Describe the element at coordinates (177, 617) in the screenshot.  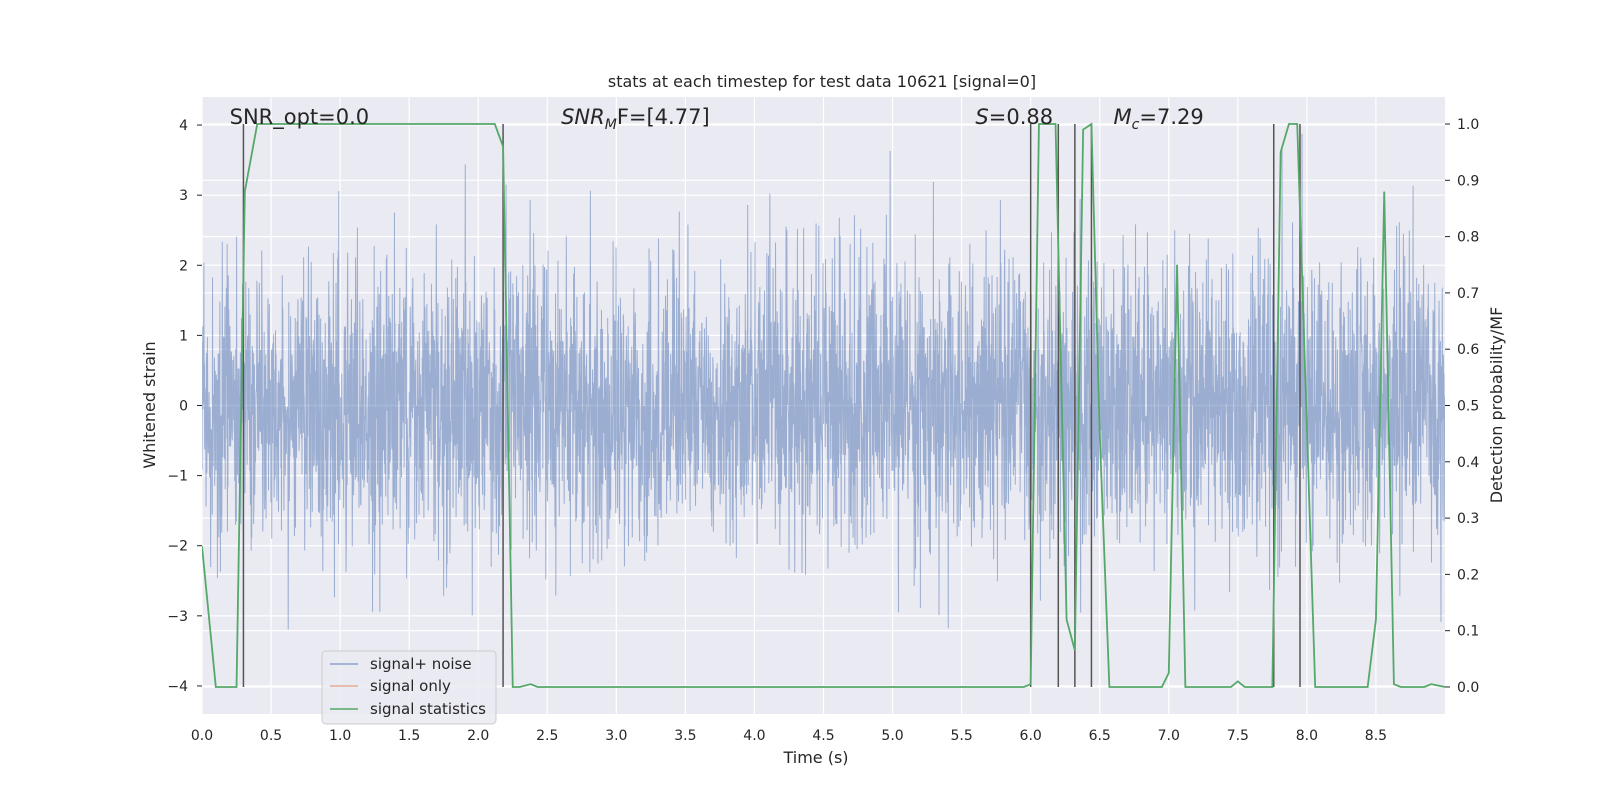
I see `y-tick-label: −3` at that location.